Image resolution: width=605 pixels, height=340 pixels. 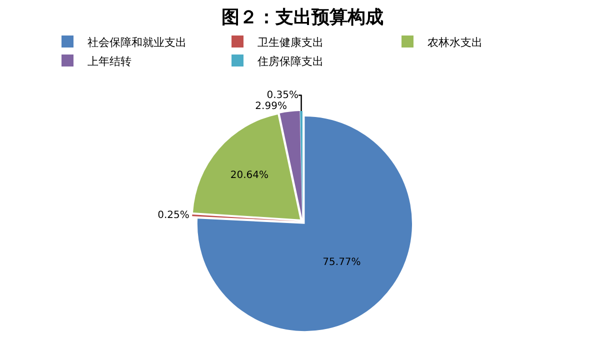 I want to click on legend-label: 农林水支出, so click(x=455, y=42).